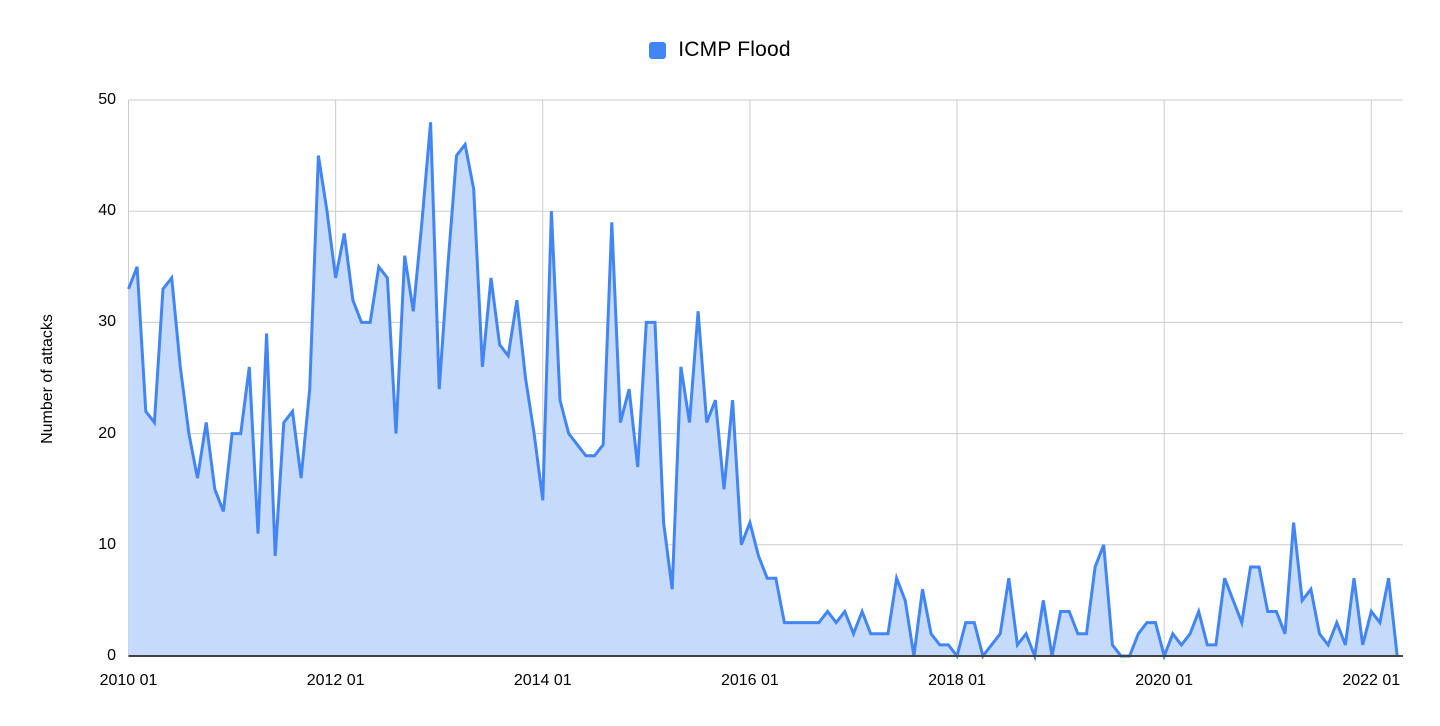 This screenshot has height=726, width=1440. I want to click on legend-label: ICMP Flood, so click(734, 49).